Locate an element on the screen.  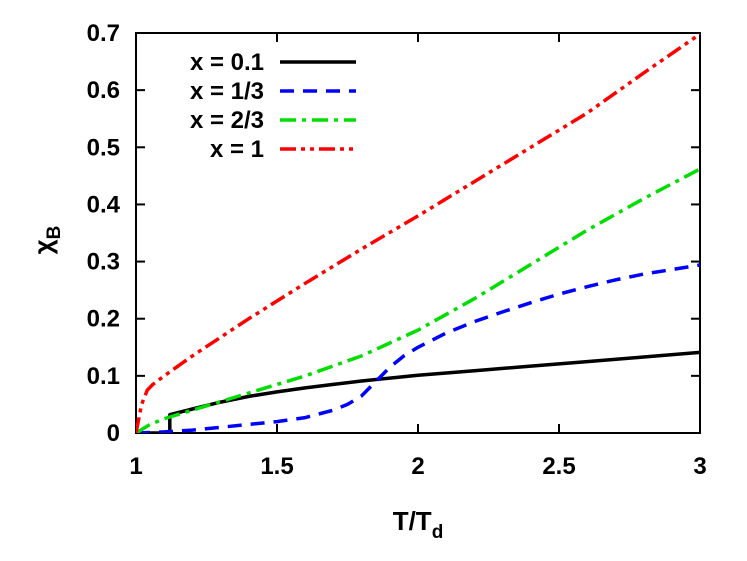
legend-label-3: x = 2/3 is located at coordinates (227, 120).